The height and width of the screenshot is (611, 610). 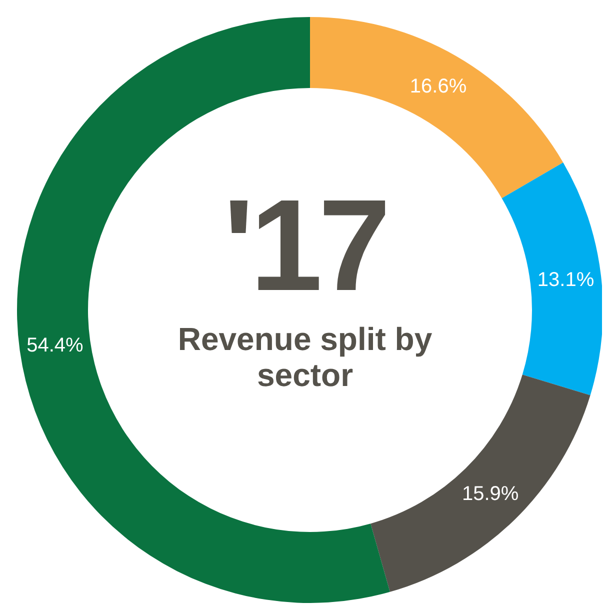 What do you see at coordinates (490, 493) in the screenshot?
I see `data-label: 15.9%` at bounding box center [490, 493].